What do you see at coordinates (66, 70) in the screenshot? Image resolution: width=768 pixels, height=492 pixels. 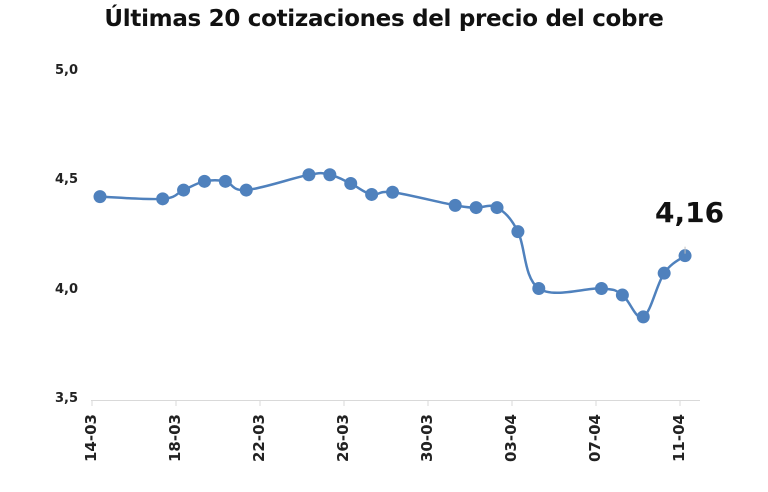 I see `y-tick-label: 5,0` at bounding box center [66, 70].